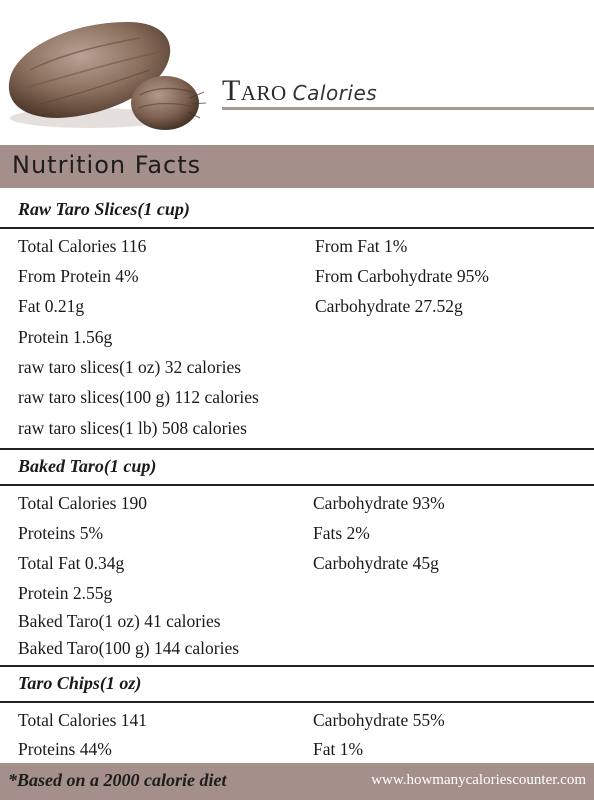 The height and width of the screenshot is (800, 594). What do you see at coordinates (119, 621) in the screenshot?
I see `list-item: Baked Taro(1 oz) 41 calories` at bounding box center [119, 621].